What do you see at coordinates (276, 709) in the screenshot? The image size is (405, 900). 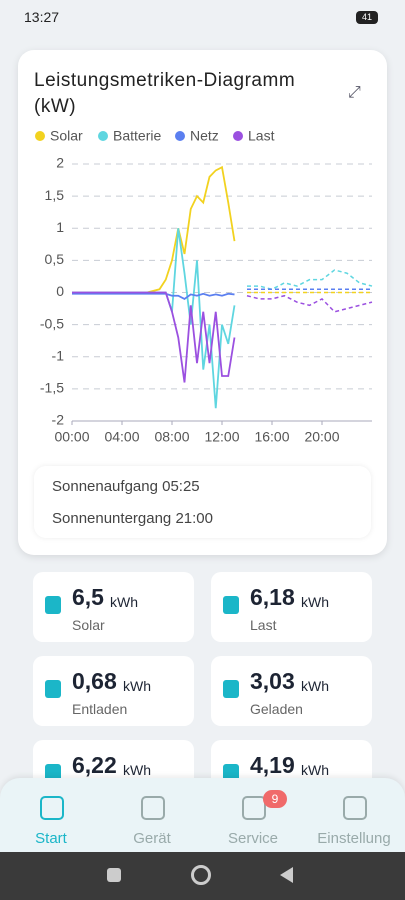 I see `metric-label: Geladen` at bounding box center [276, 709].